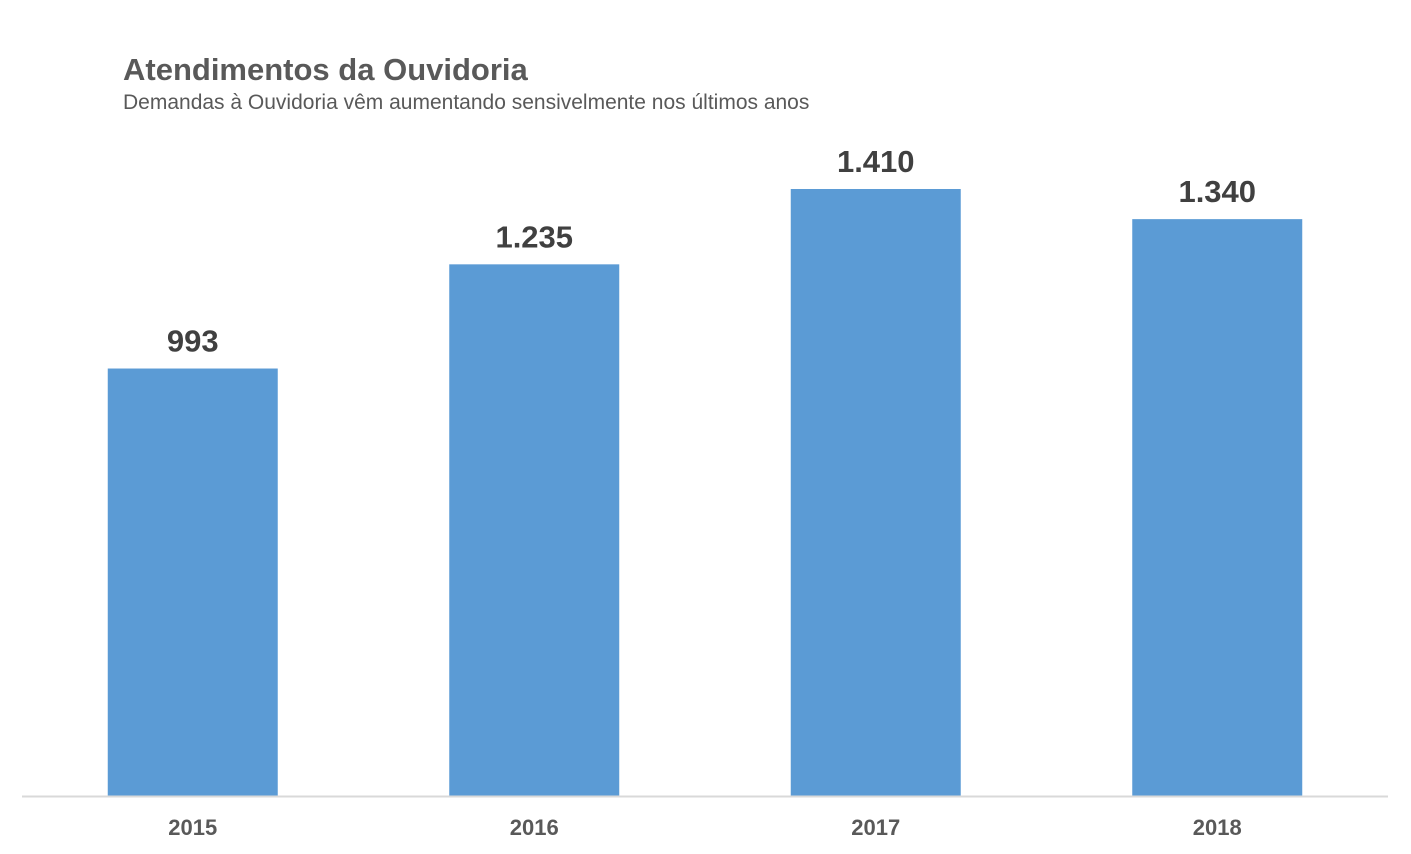  What do you see at coordinates (534, 236) in the screenshot?
I see `data-label-2016: 1.235` at bounding box center [534, 236].